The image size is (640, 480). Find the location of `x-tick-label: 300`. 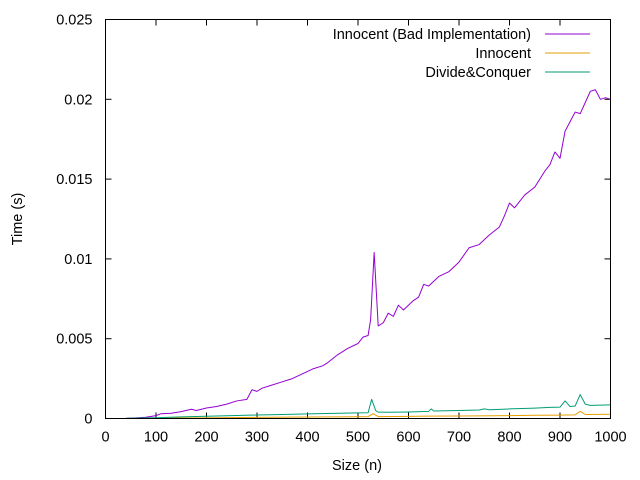

x-tick-label: 300 is located at coordinates (257, 438).